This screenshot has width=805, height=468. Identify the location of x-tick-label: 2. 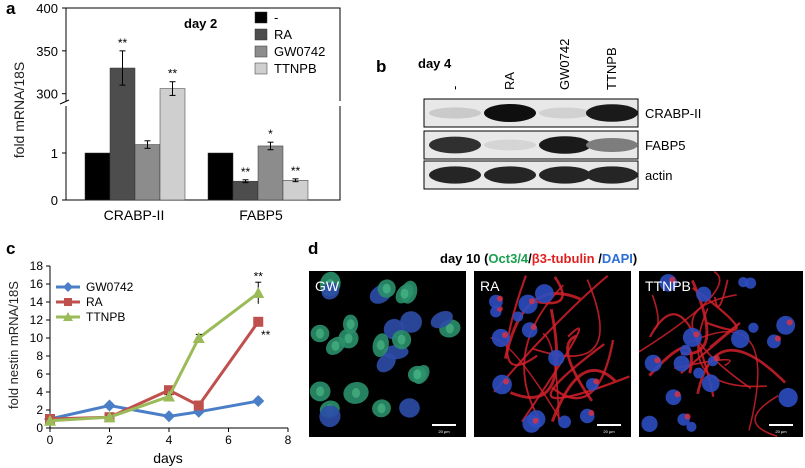
(109, 440).